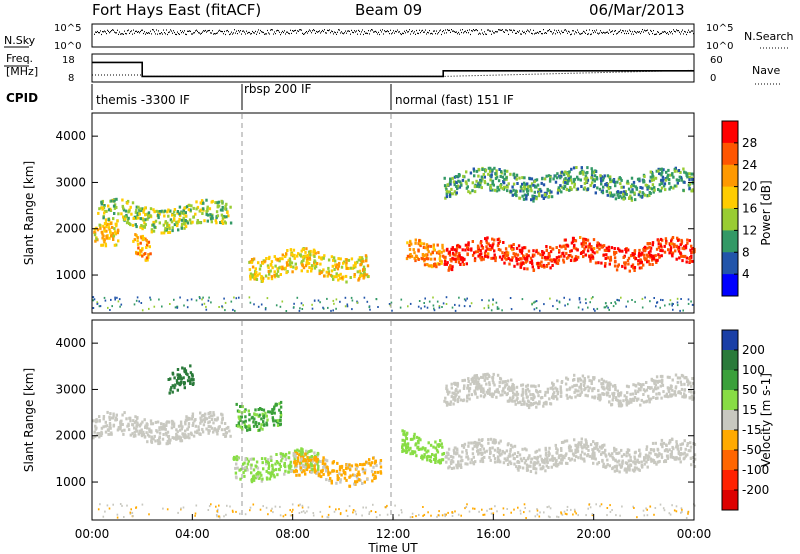 The width and height of the screenshot is (800, 554). What do you see at coordinates (68, 60) in the screenshot?
I see `freq-tick-top: 18` at bounding box center [68, 60].